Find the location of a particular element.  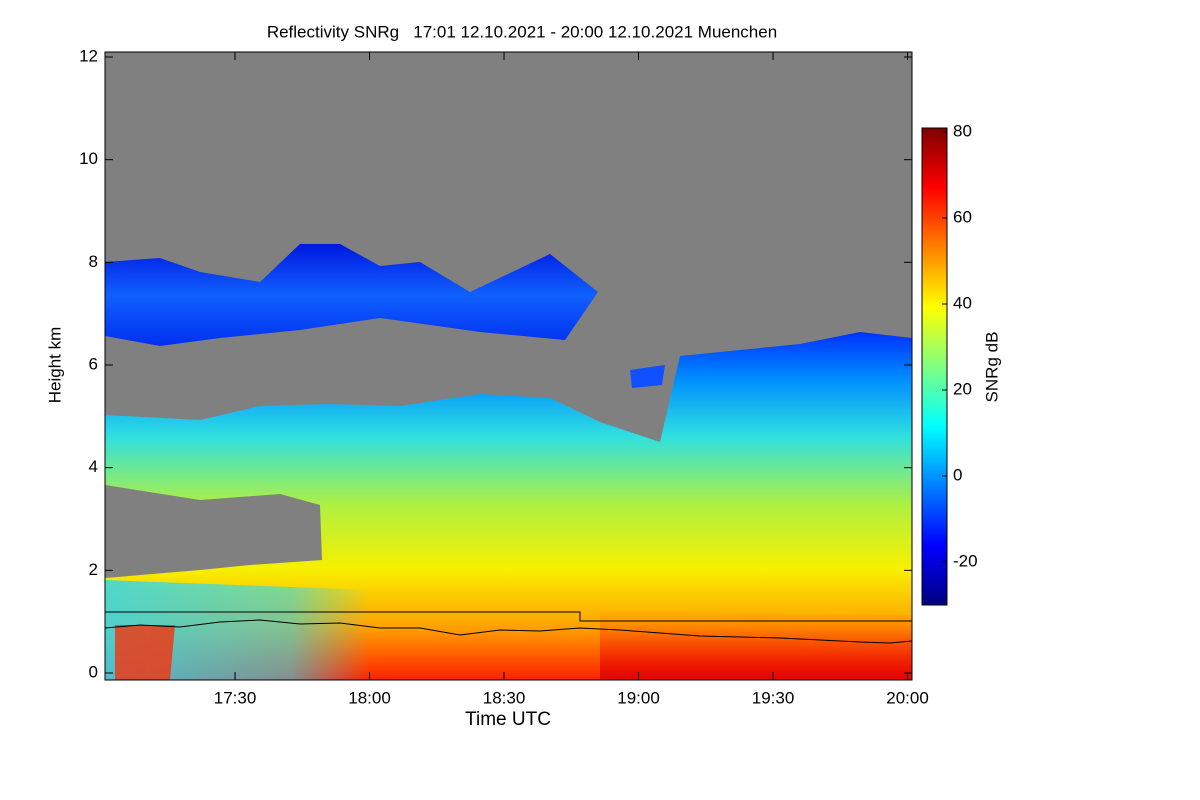

y-axis-label: Height km is located at coordinates (54, 365).